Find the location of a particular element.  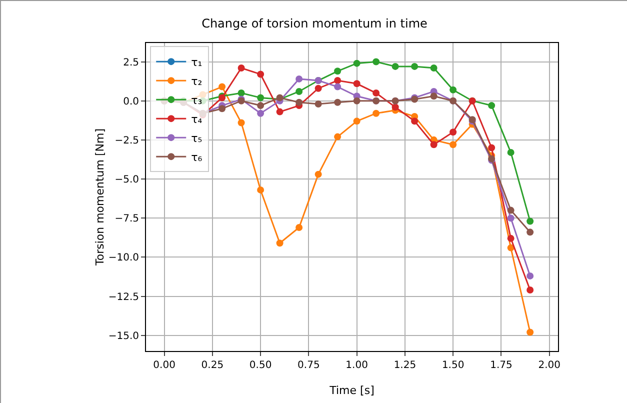

y-tick-label: −5.0 is located at coordinates (126, 180).